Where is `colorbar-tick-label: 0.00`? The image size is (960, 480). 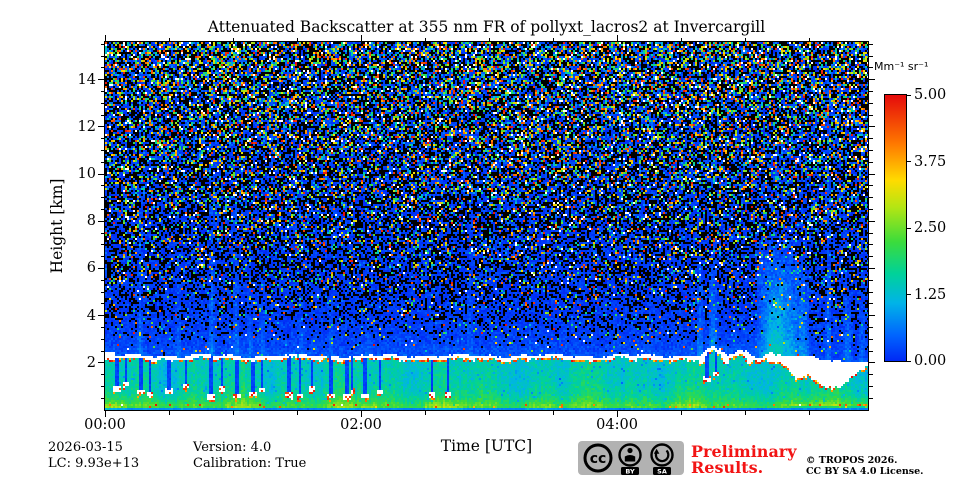 colorbar-tick-label: 0.00 is located at coordinates (930, 361).